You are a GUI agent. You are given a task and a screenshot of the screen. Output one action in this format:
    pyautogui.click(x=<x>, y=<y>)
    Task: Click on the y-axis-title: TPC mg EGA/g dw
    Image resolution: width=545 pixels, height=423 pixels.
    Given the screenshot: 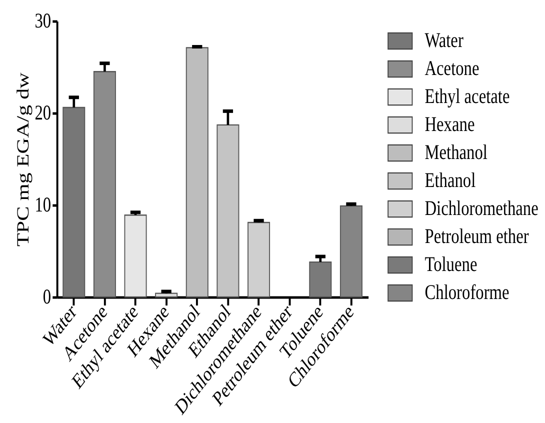 What is the action you would take?
    pyautogui.click(x=23, y=159)
    